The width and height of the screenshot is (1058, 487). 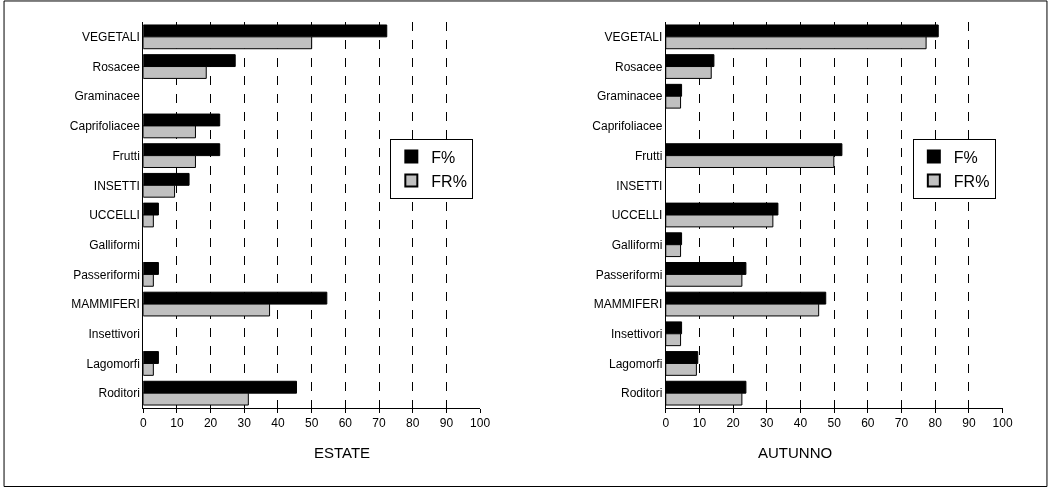 What do you see at coordinates (795, 452) in the screenshot?
I see `x-axis-title: AUTUNNO` at bounding box center [795, 452].